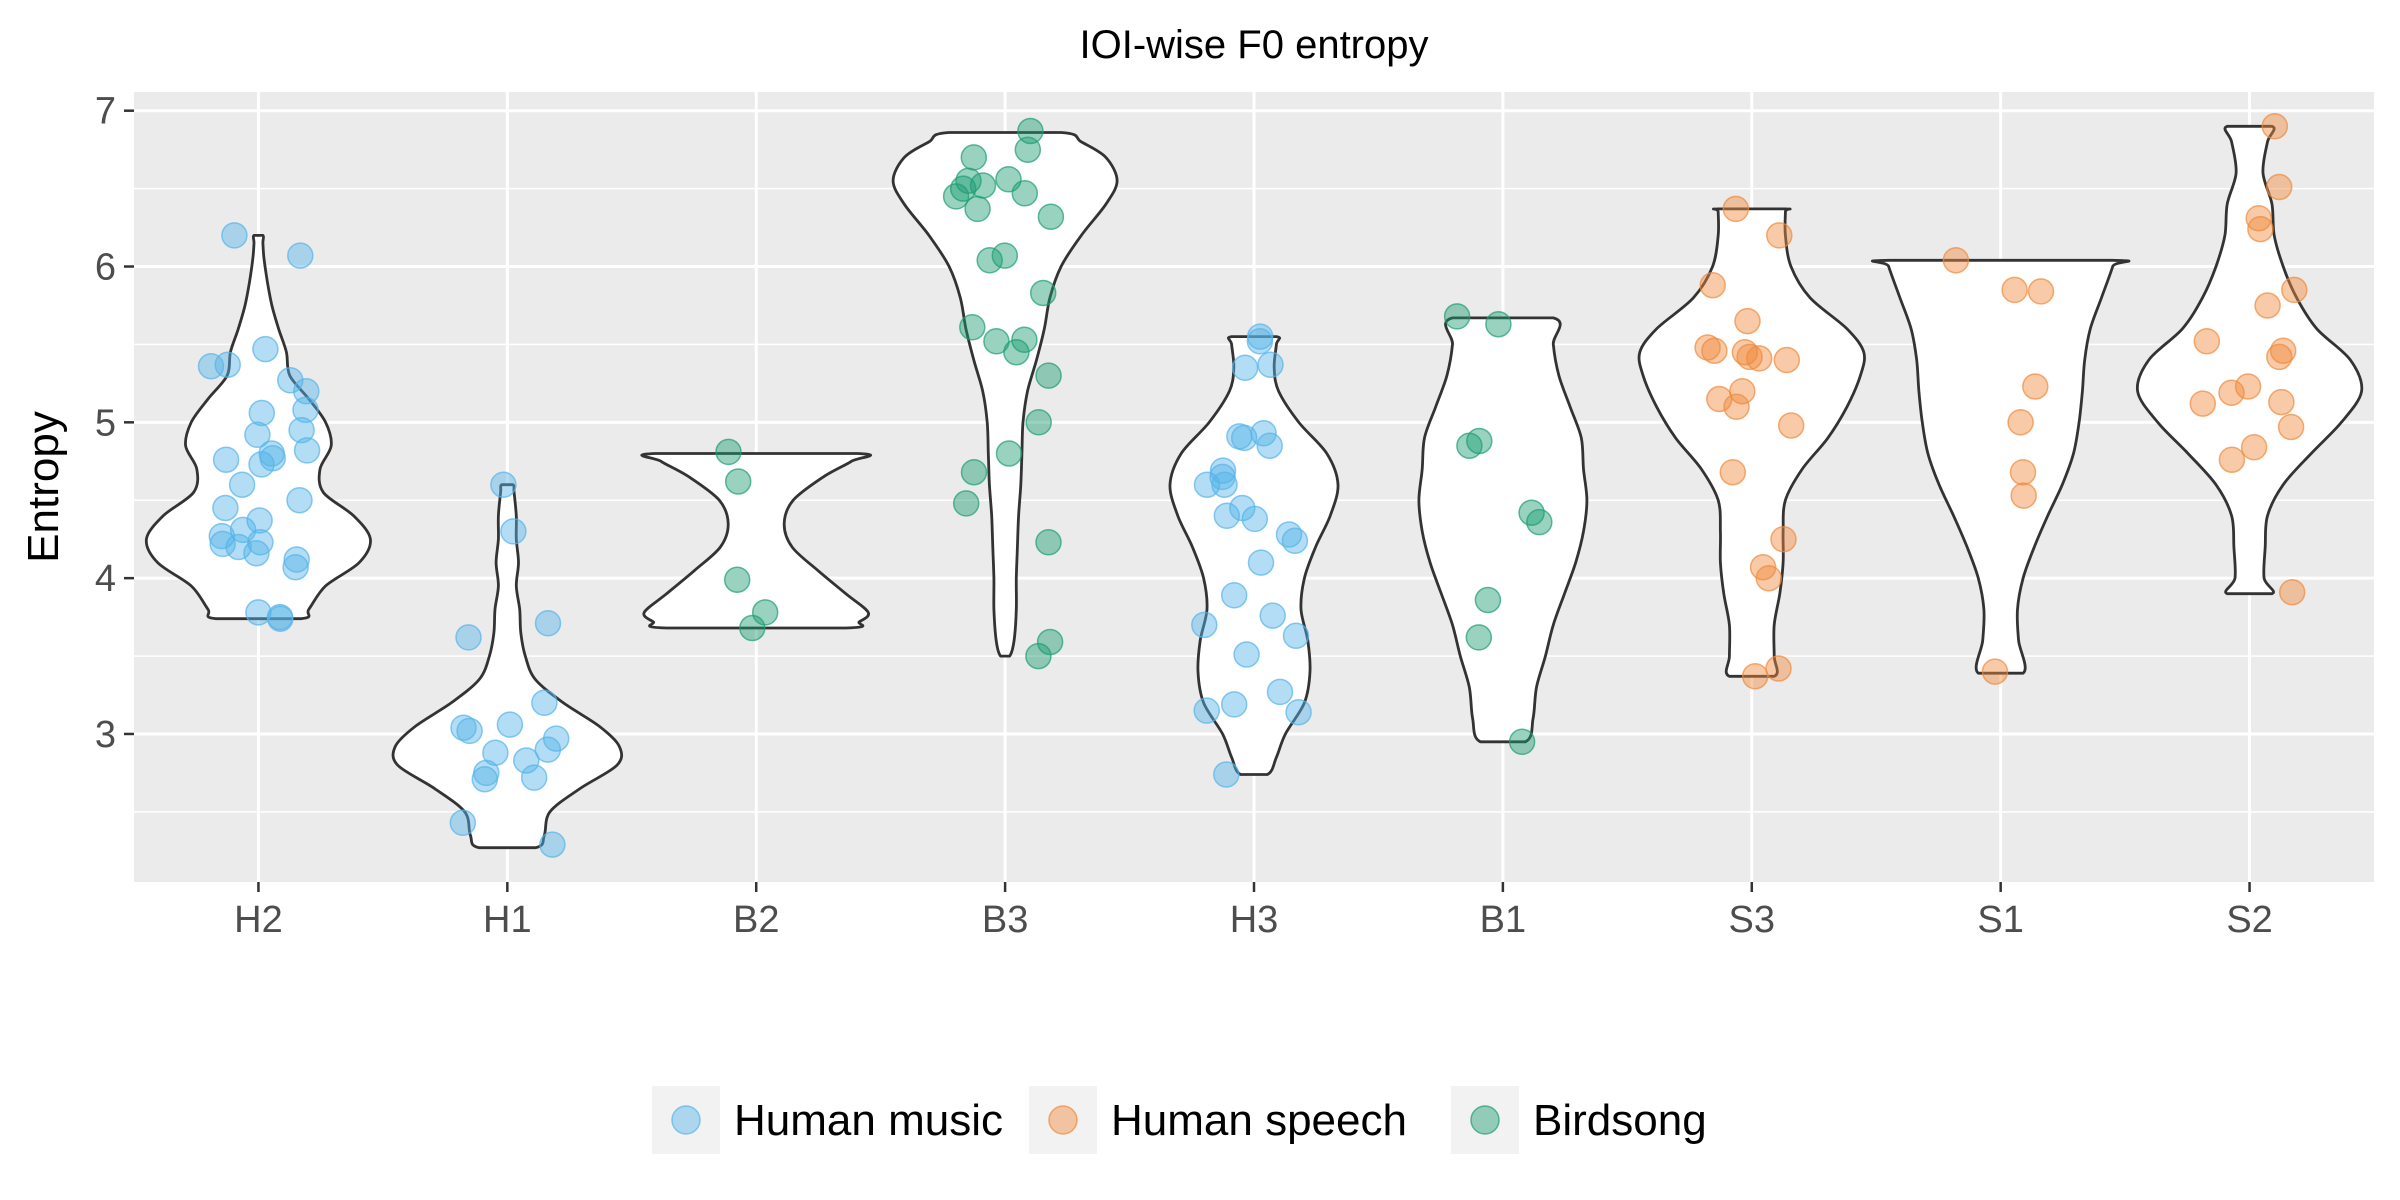 This screenshot has height=1200, width=2400. What do you see at coordinates (2249, 920) in the screenshot?
I see `x-tick-label: S2` at bounding box center [2249, 920].